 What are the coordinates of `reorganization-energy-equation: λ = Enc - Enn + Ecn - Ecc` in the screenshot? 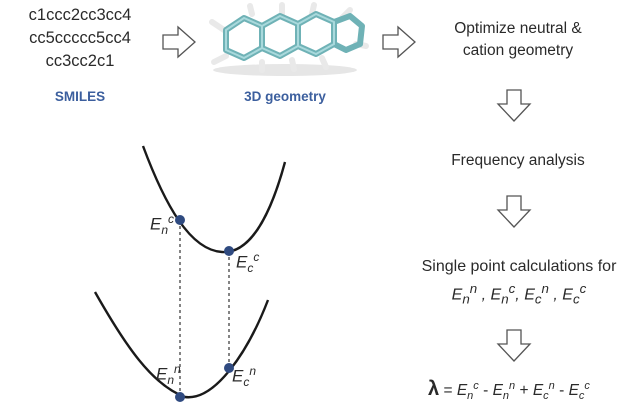 It's located at (509, 390).